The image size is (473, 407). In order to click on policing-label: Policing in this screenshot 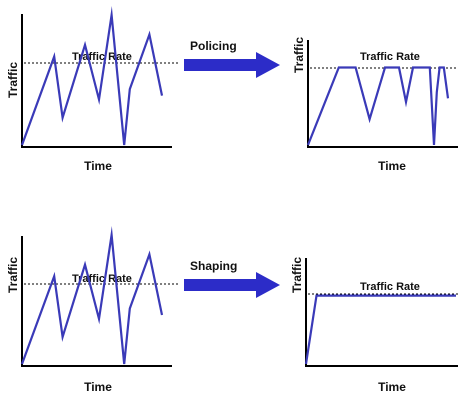, I will do `click(213, 46)`.